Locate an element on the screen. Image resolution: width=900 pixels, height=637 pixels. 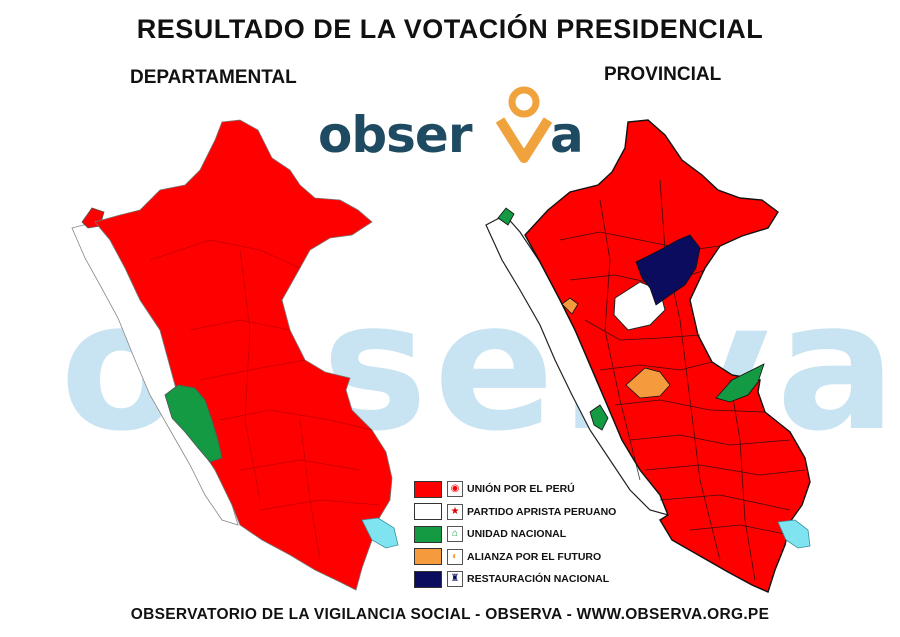
legend-label: UNIDAD NACIONAL is located at coordinates (517, 534).